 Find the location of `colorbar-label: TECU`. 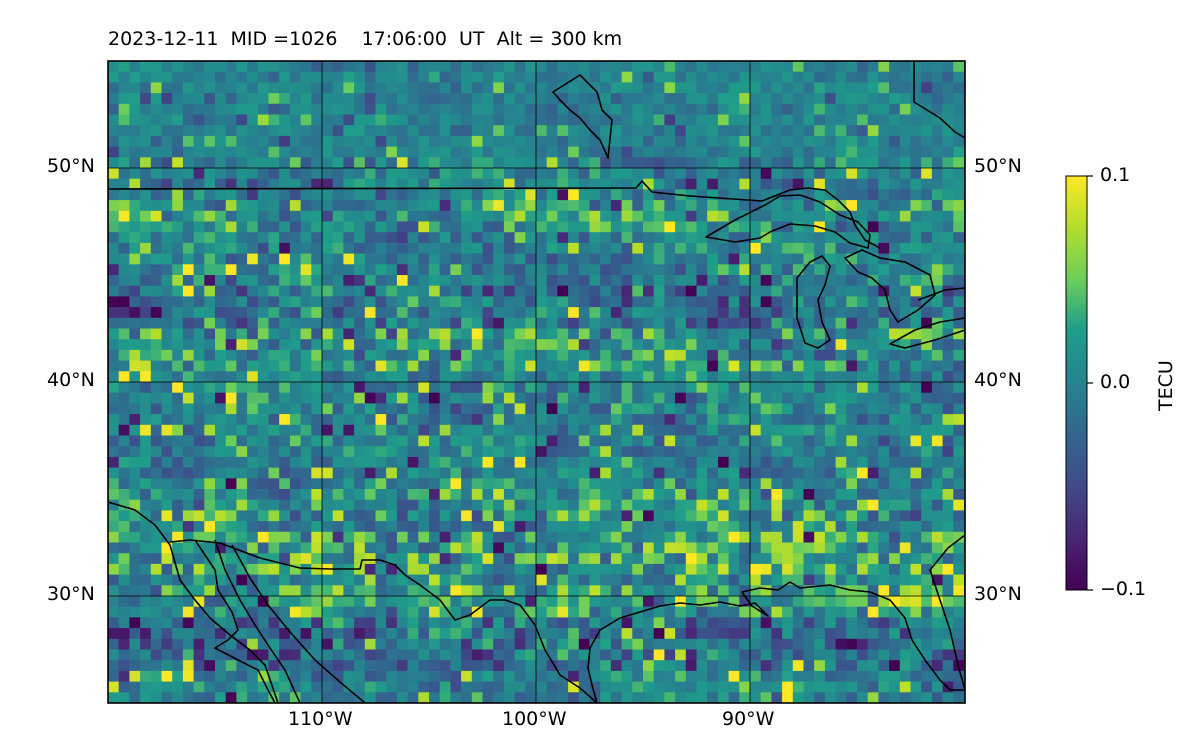

colorbar-label: TECU is located at coordinates (1166, 385).